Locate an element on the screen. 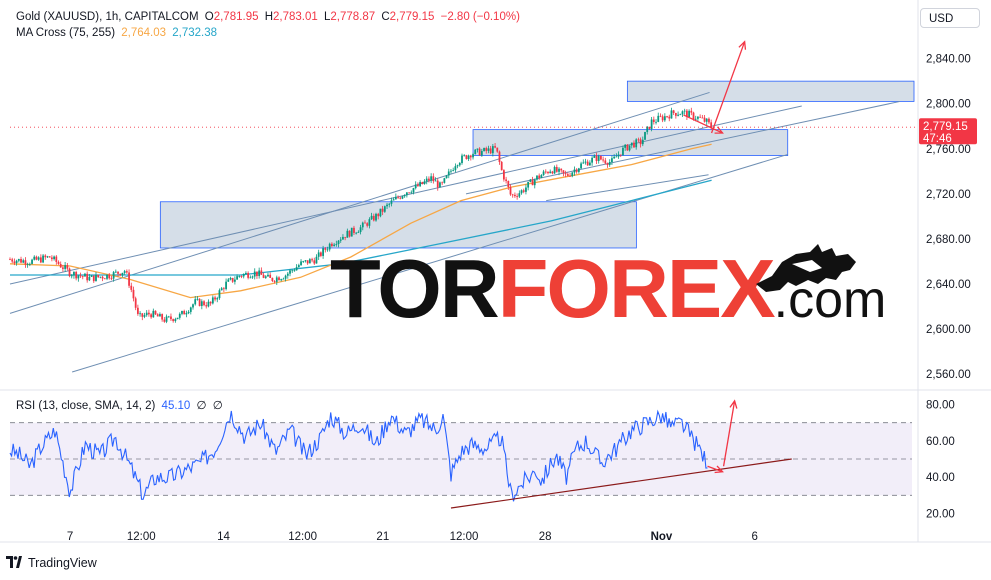 The width and height of the screenshot is (991, 580). rsi-label: RSI (13, close, SMA, 14, 2) is located at coordinates (86, 406).